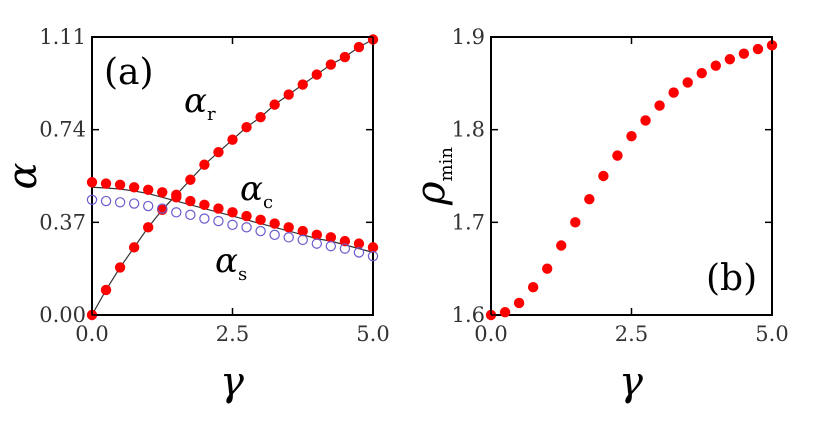 Image resolution: width=831 pixels, height=422 pixels. Describe the element at coordinates (129, 72) in the screenshot. I see `panel-a-label: (a)` at that location.